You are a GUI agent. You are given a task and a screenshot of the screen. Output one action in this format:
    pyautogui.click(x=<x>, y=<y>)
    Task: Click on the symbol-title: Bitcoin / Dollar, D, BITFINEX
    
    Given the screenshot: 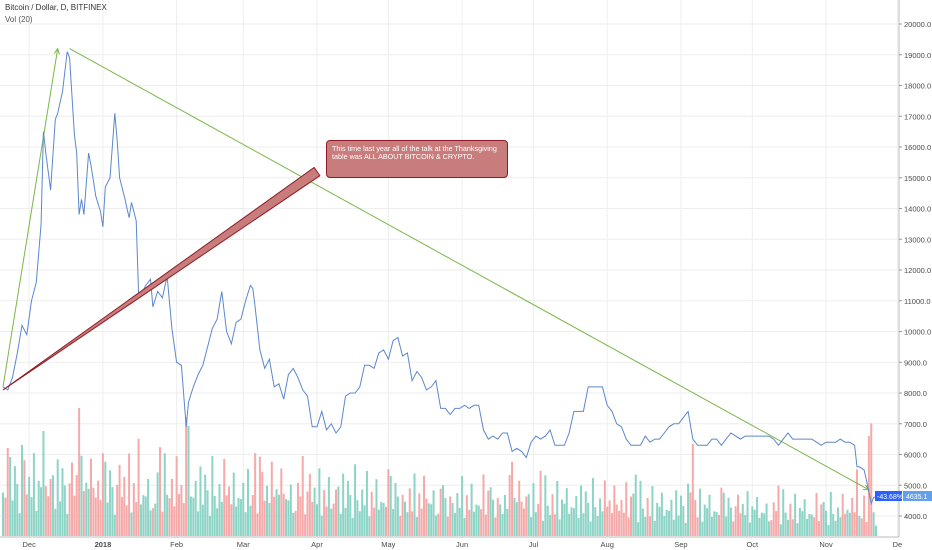 What is the action you would take?
    pyautogui.click(x=56, y=7)
    